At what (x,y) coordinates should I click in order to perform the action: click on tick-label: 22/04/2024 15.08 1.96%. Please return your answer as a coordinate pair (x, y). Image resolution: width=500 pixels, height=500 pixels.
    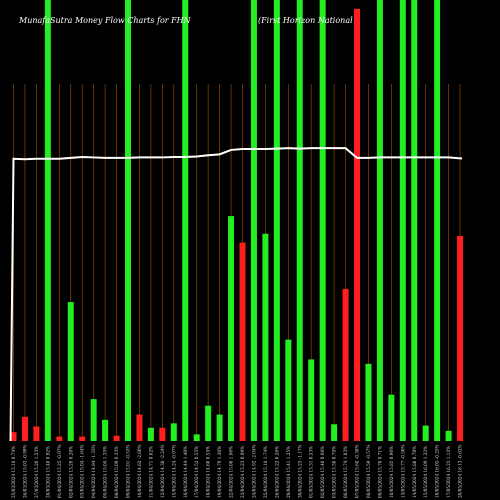
    Looking at the image, I should click on (231, 472).